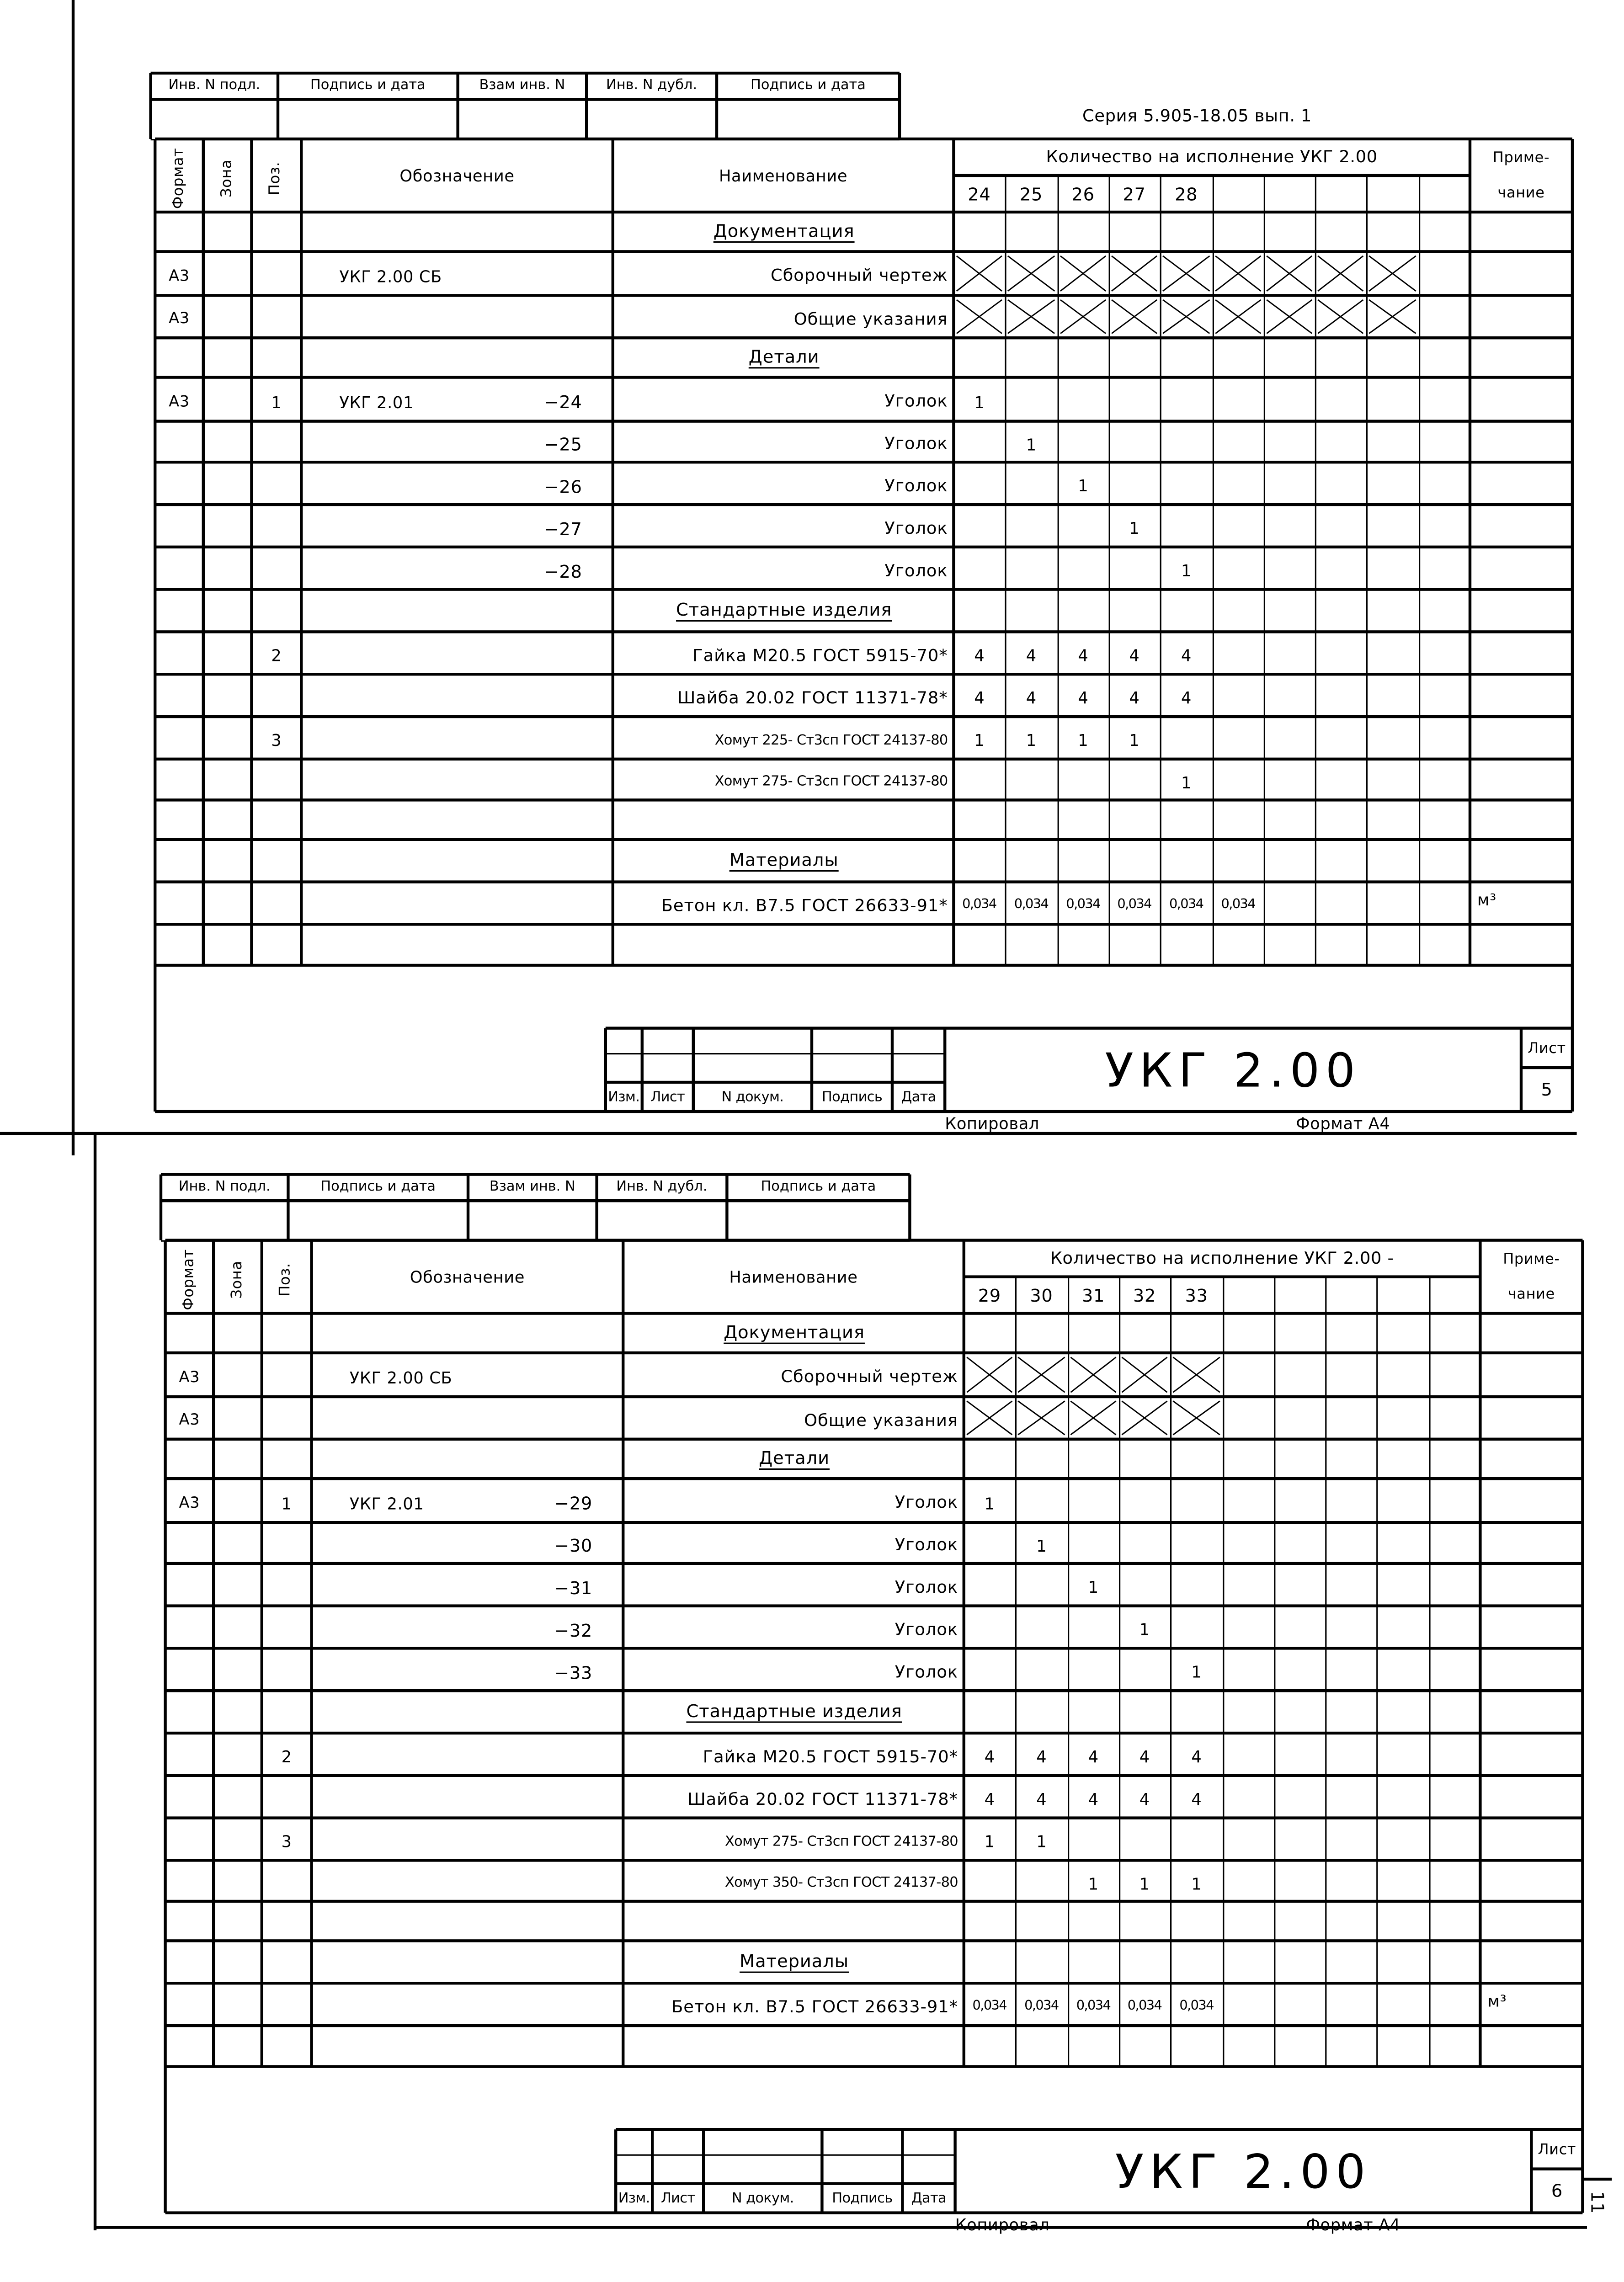 The width and height of the screenshot is (1624, 2282). Describe the element at coordinates (532, 571) in the screenshot. I see `row-designation-suffix-cell: −28` at that location.